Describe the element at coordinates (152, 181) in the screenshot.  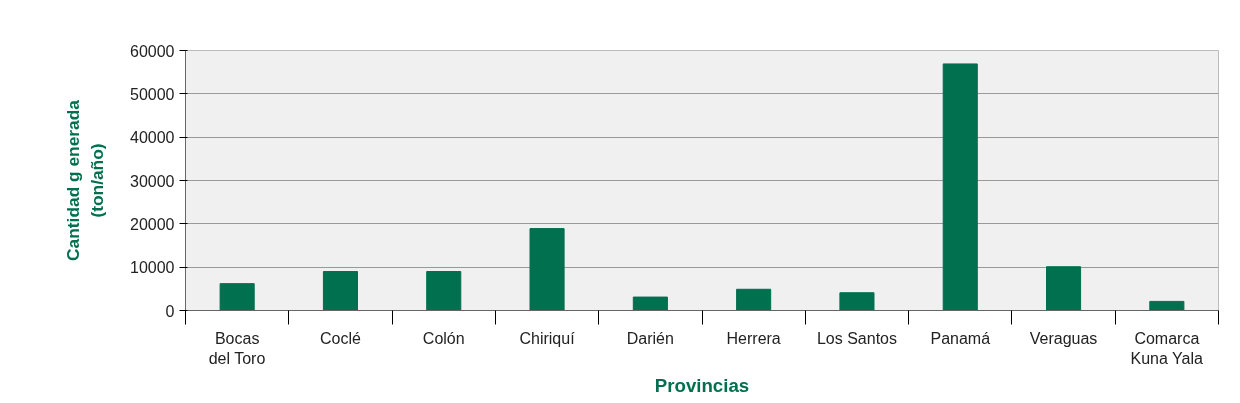
I see `y-tick-label: 30000` at that location.